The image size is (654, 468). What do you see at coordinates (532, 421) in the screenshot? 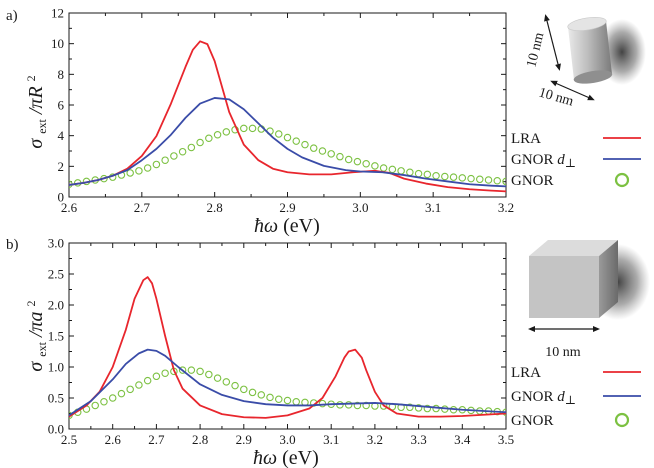
I see `panel-b-legend-label-gnor: GNOR` at bounding box center [532, 421].